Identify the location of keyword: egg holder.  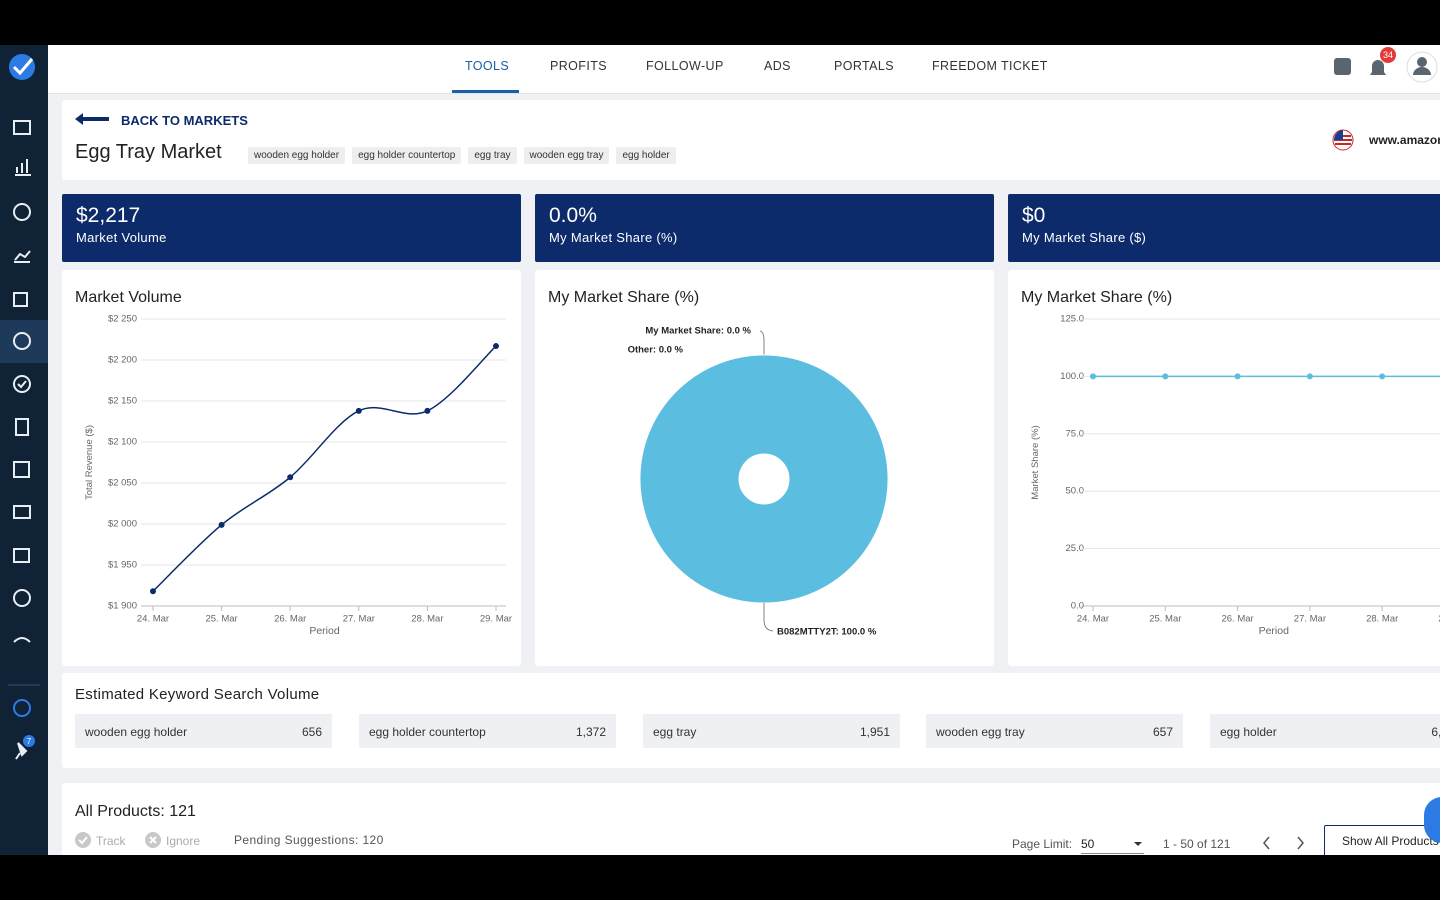
(1248, 732).